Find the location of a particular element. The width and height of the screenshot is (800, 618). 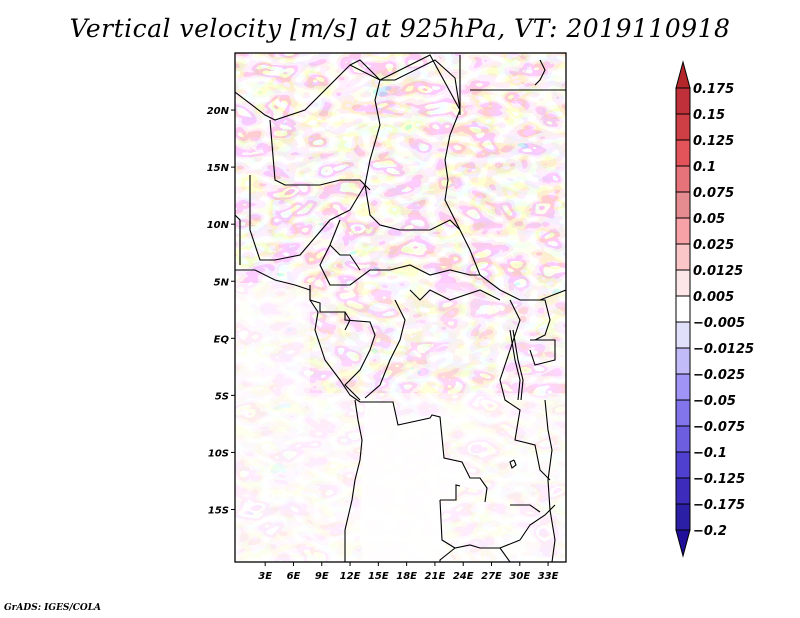

lon-tick-label: 30E is located at coordinates (519, 576).